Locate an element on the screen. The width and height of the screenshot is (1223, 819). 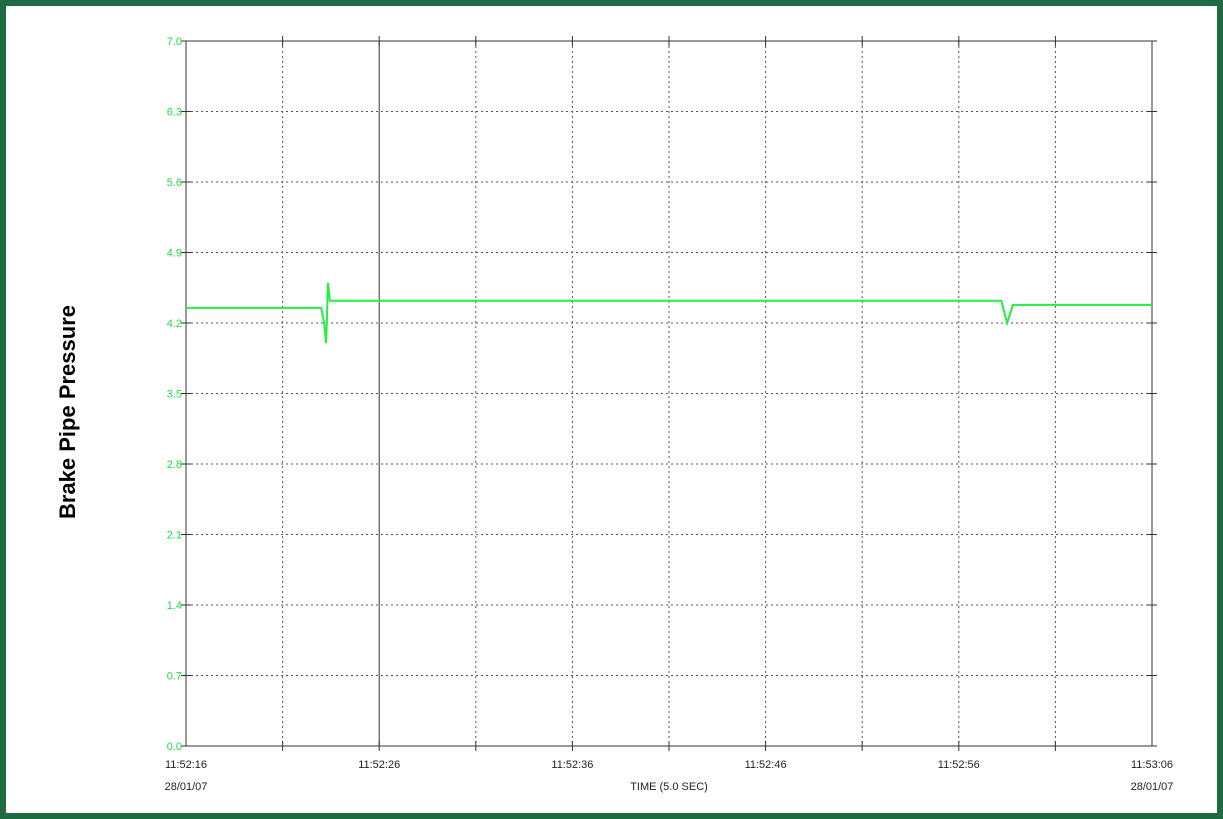
y-tick-label: 5.6 is located at coordinates (174, 183).